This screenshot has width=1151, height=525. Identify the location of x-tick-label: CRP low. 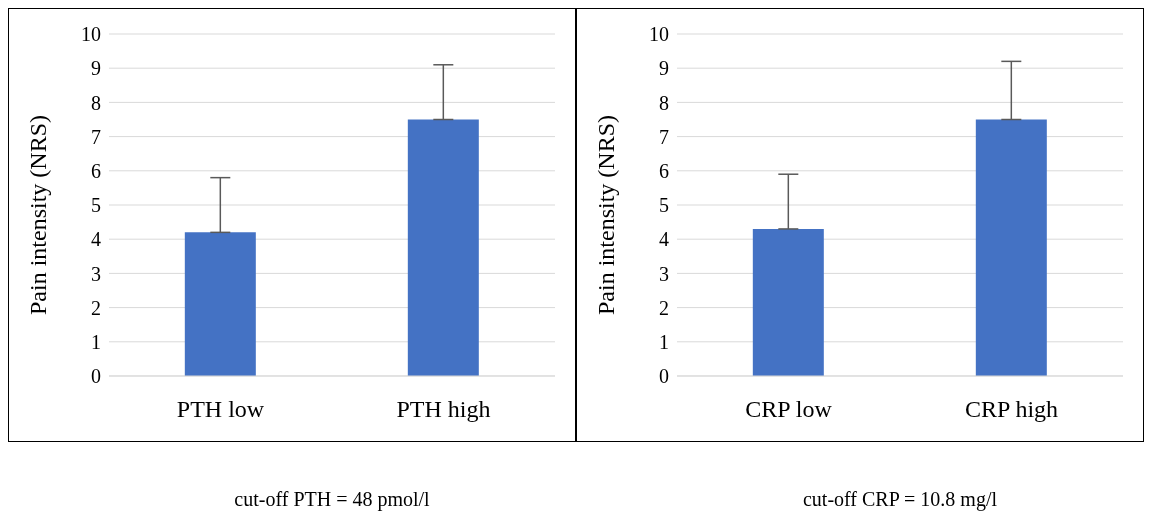
(789, 409).